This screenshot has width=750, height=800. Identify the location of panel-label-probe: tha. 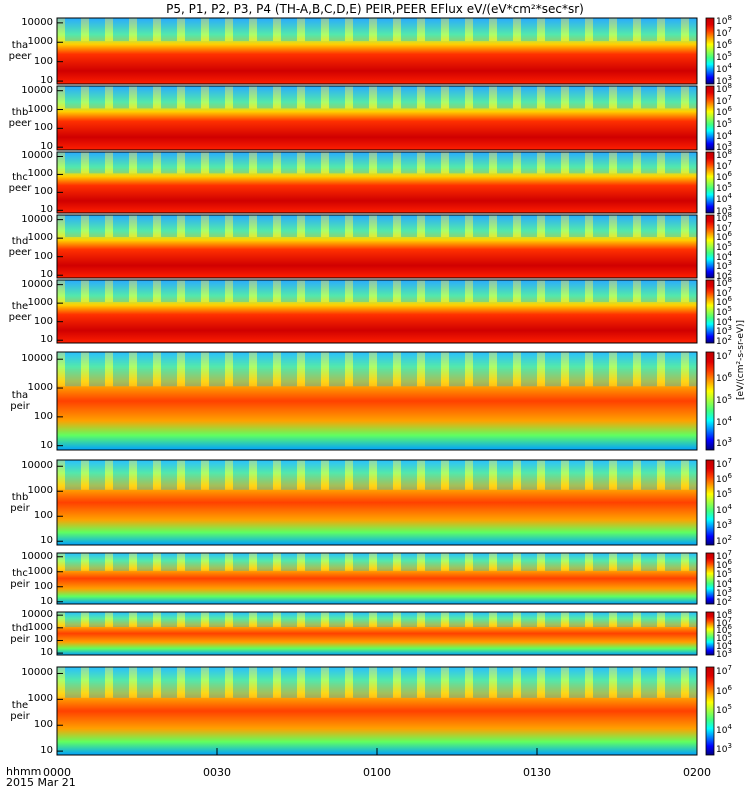
(20, 395).